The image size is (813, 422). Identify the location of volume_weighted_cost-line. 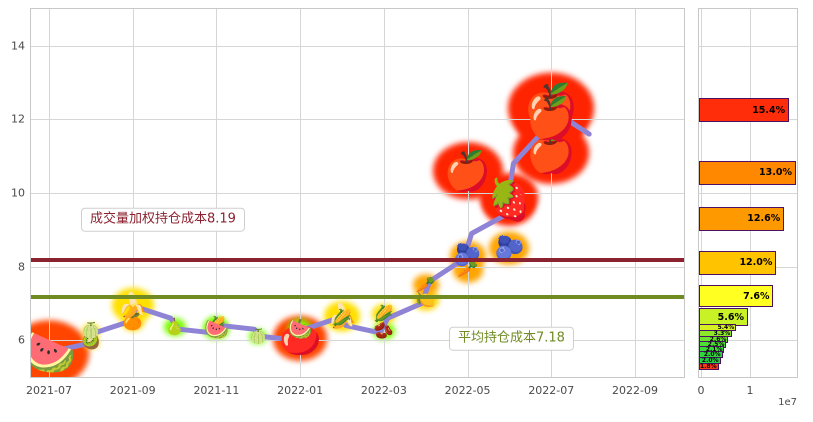
(357, 259).